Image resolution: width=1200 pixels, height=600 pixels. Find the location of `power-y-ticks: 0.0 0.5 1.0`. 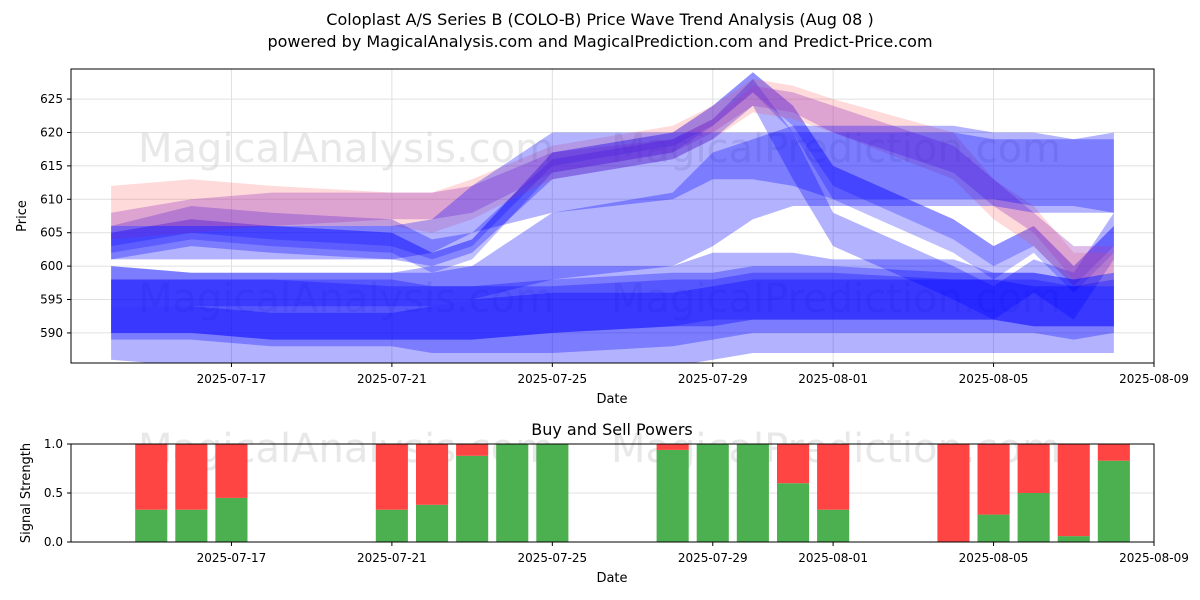

power-y-ticks: 0.0 0.5 1.0 is located at coordinates (57, 493).